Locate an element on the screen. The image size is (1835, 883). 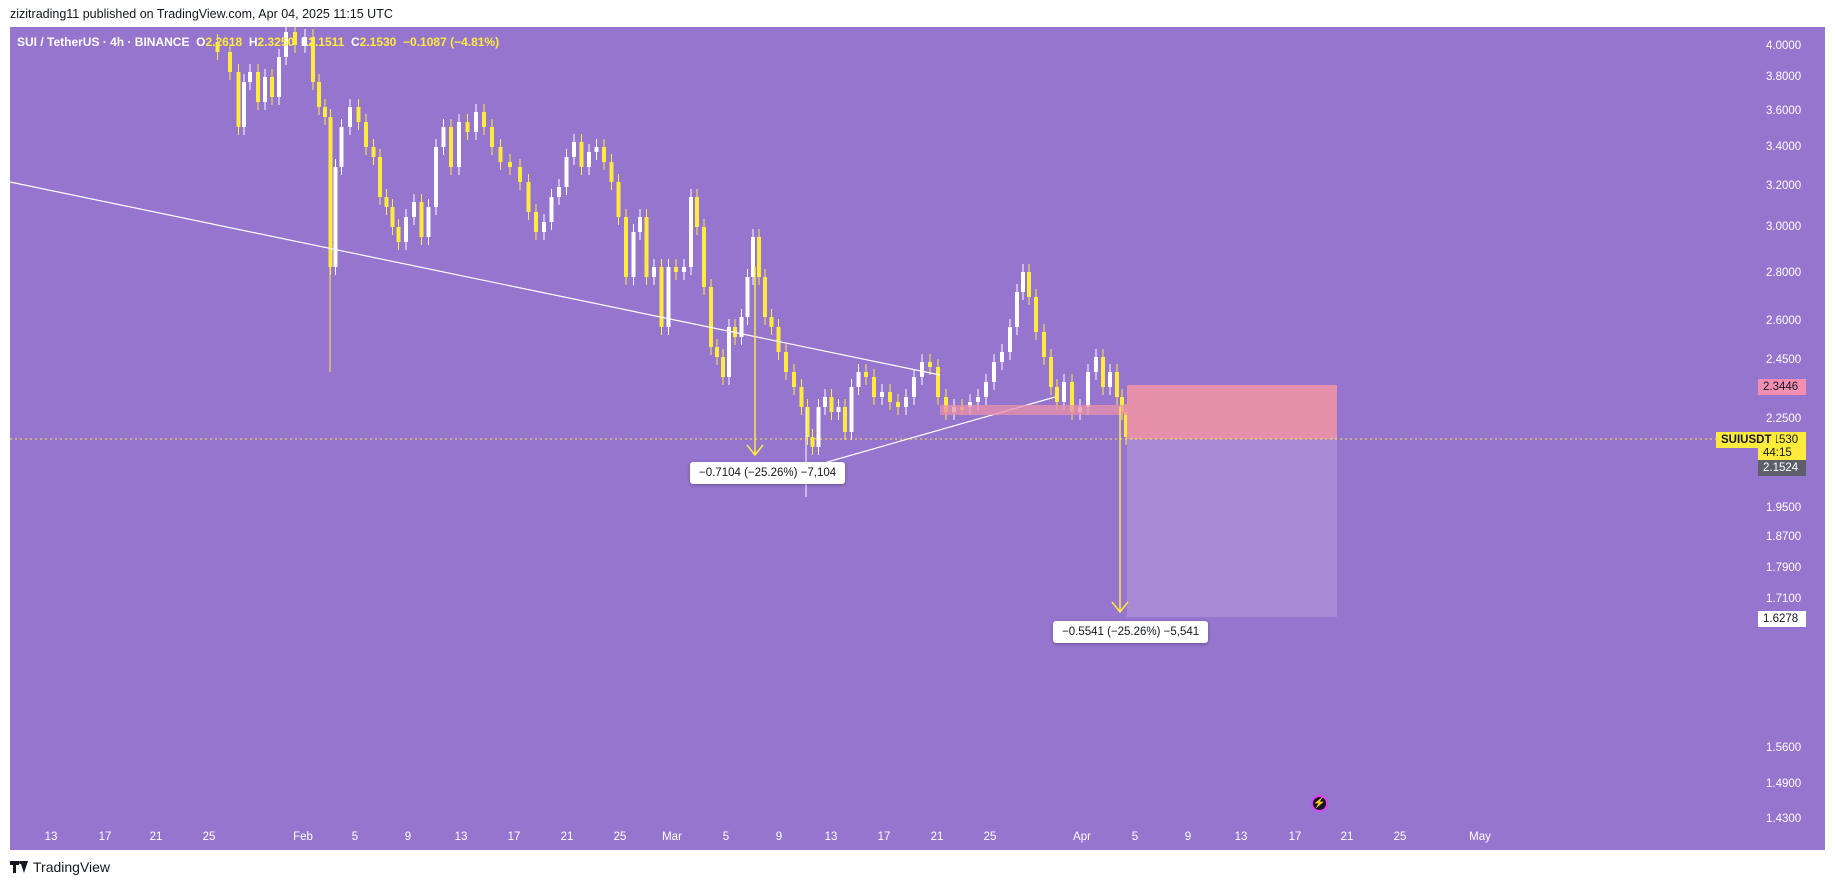
time-tick: Feb is located at coordinates (303, 837).